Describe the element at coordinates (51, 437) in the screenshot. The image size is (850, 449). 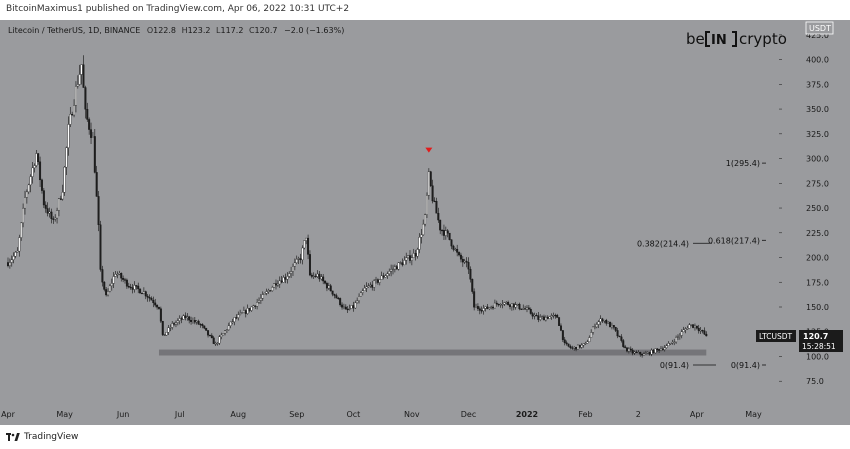
I see `tradingview-label: TradingView` at that location.